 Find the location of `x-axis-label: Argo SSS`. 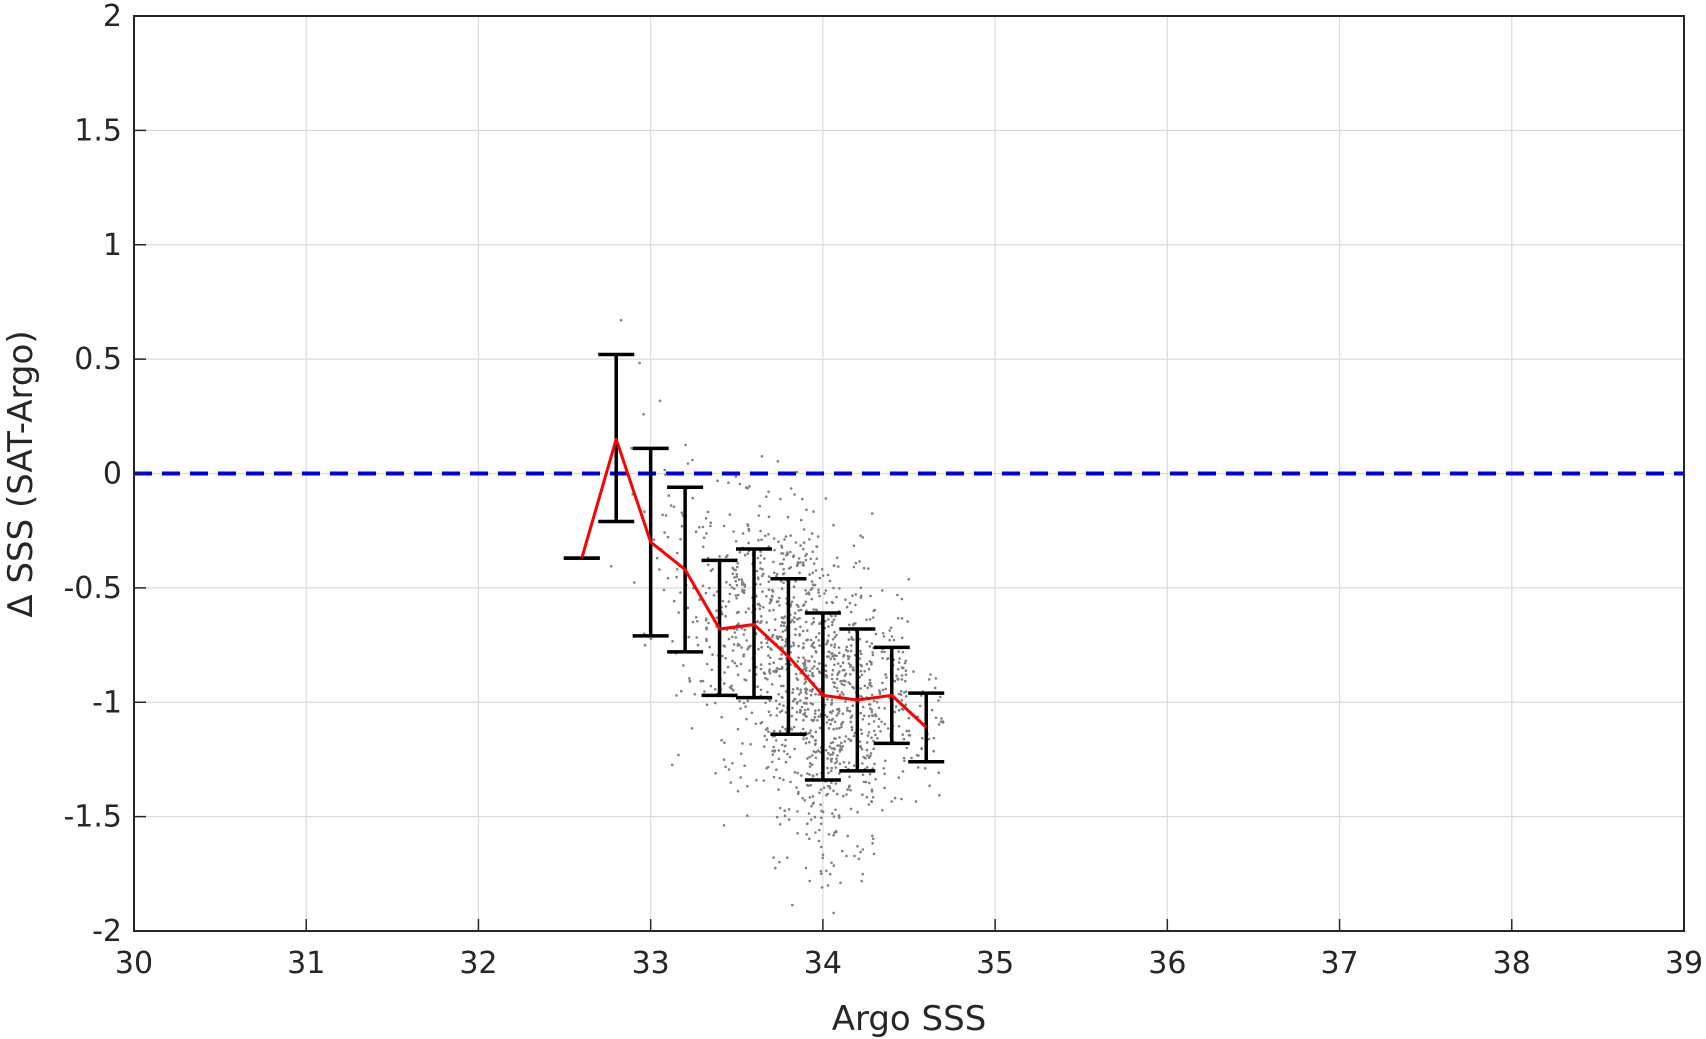

x-axis-label: Argo SSS is located at coordinates (909, 1019).